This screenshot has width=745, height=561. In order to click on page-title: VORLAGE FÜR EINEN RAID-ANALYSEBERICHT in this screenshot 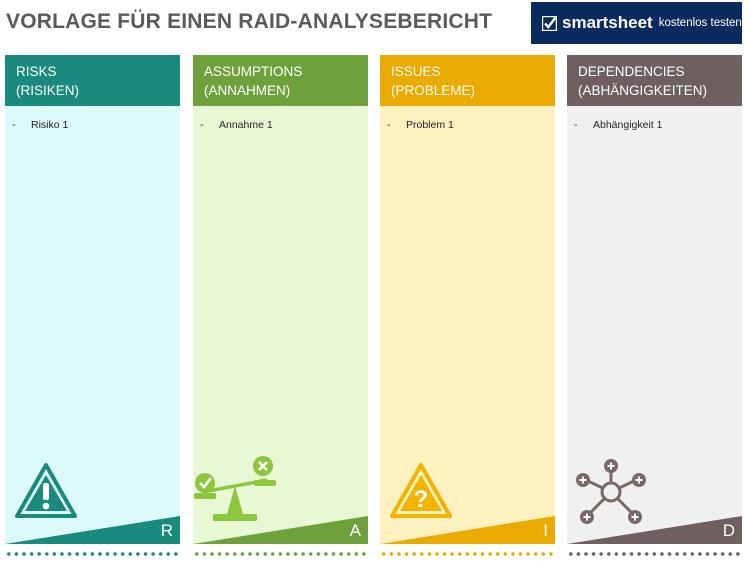, I will do `click(249, 21)`.